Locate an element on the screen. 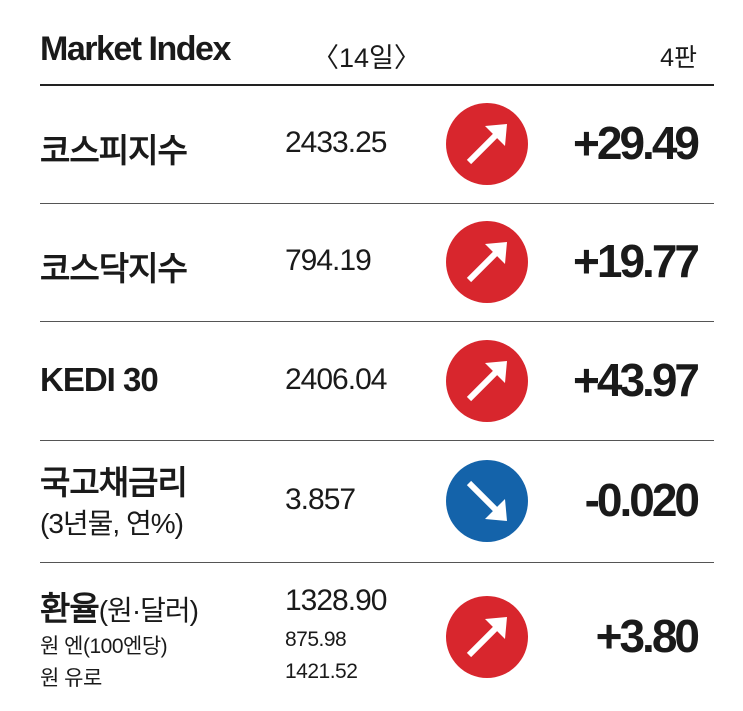 The height and width of the screenshot is (711, 743). row-name: 코스닥지수 is located at coordinates (114, 268).